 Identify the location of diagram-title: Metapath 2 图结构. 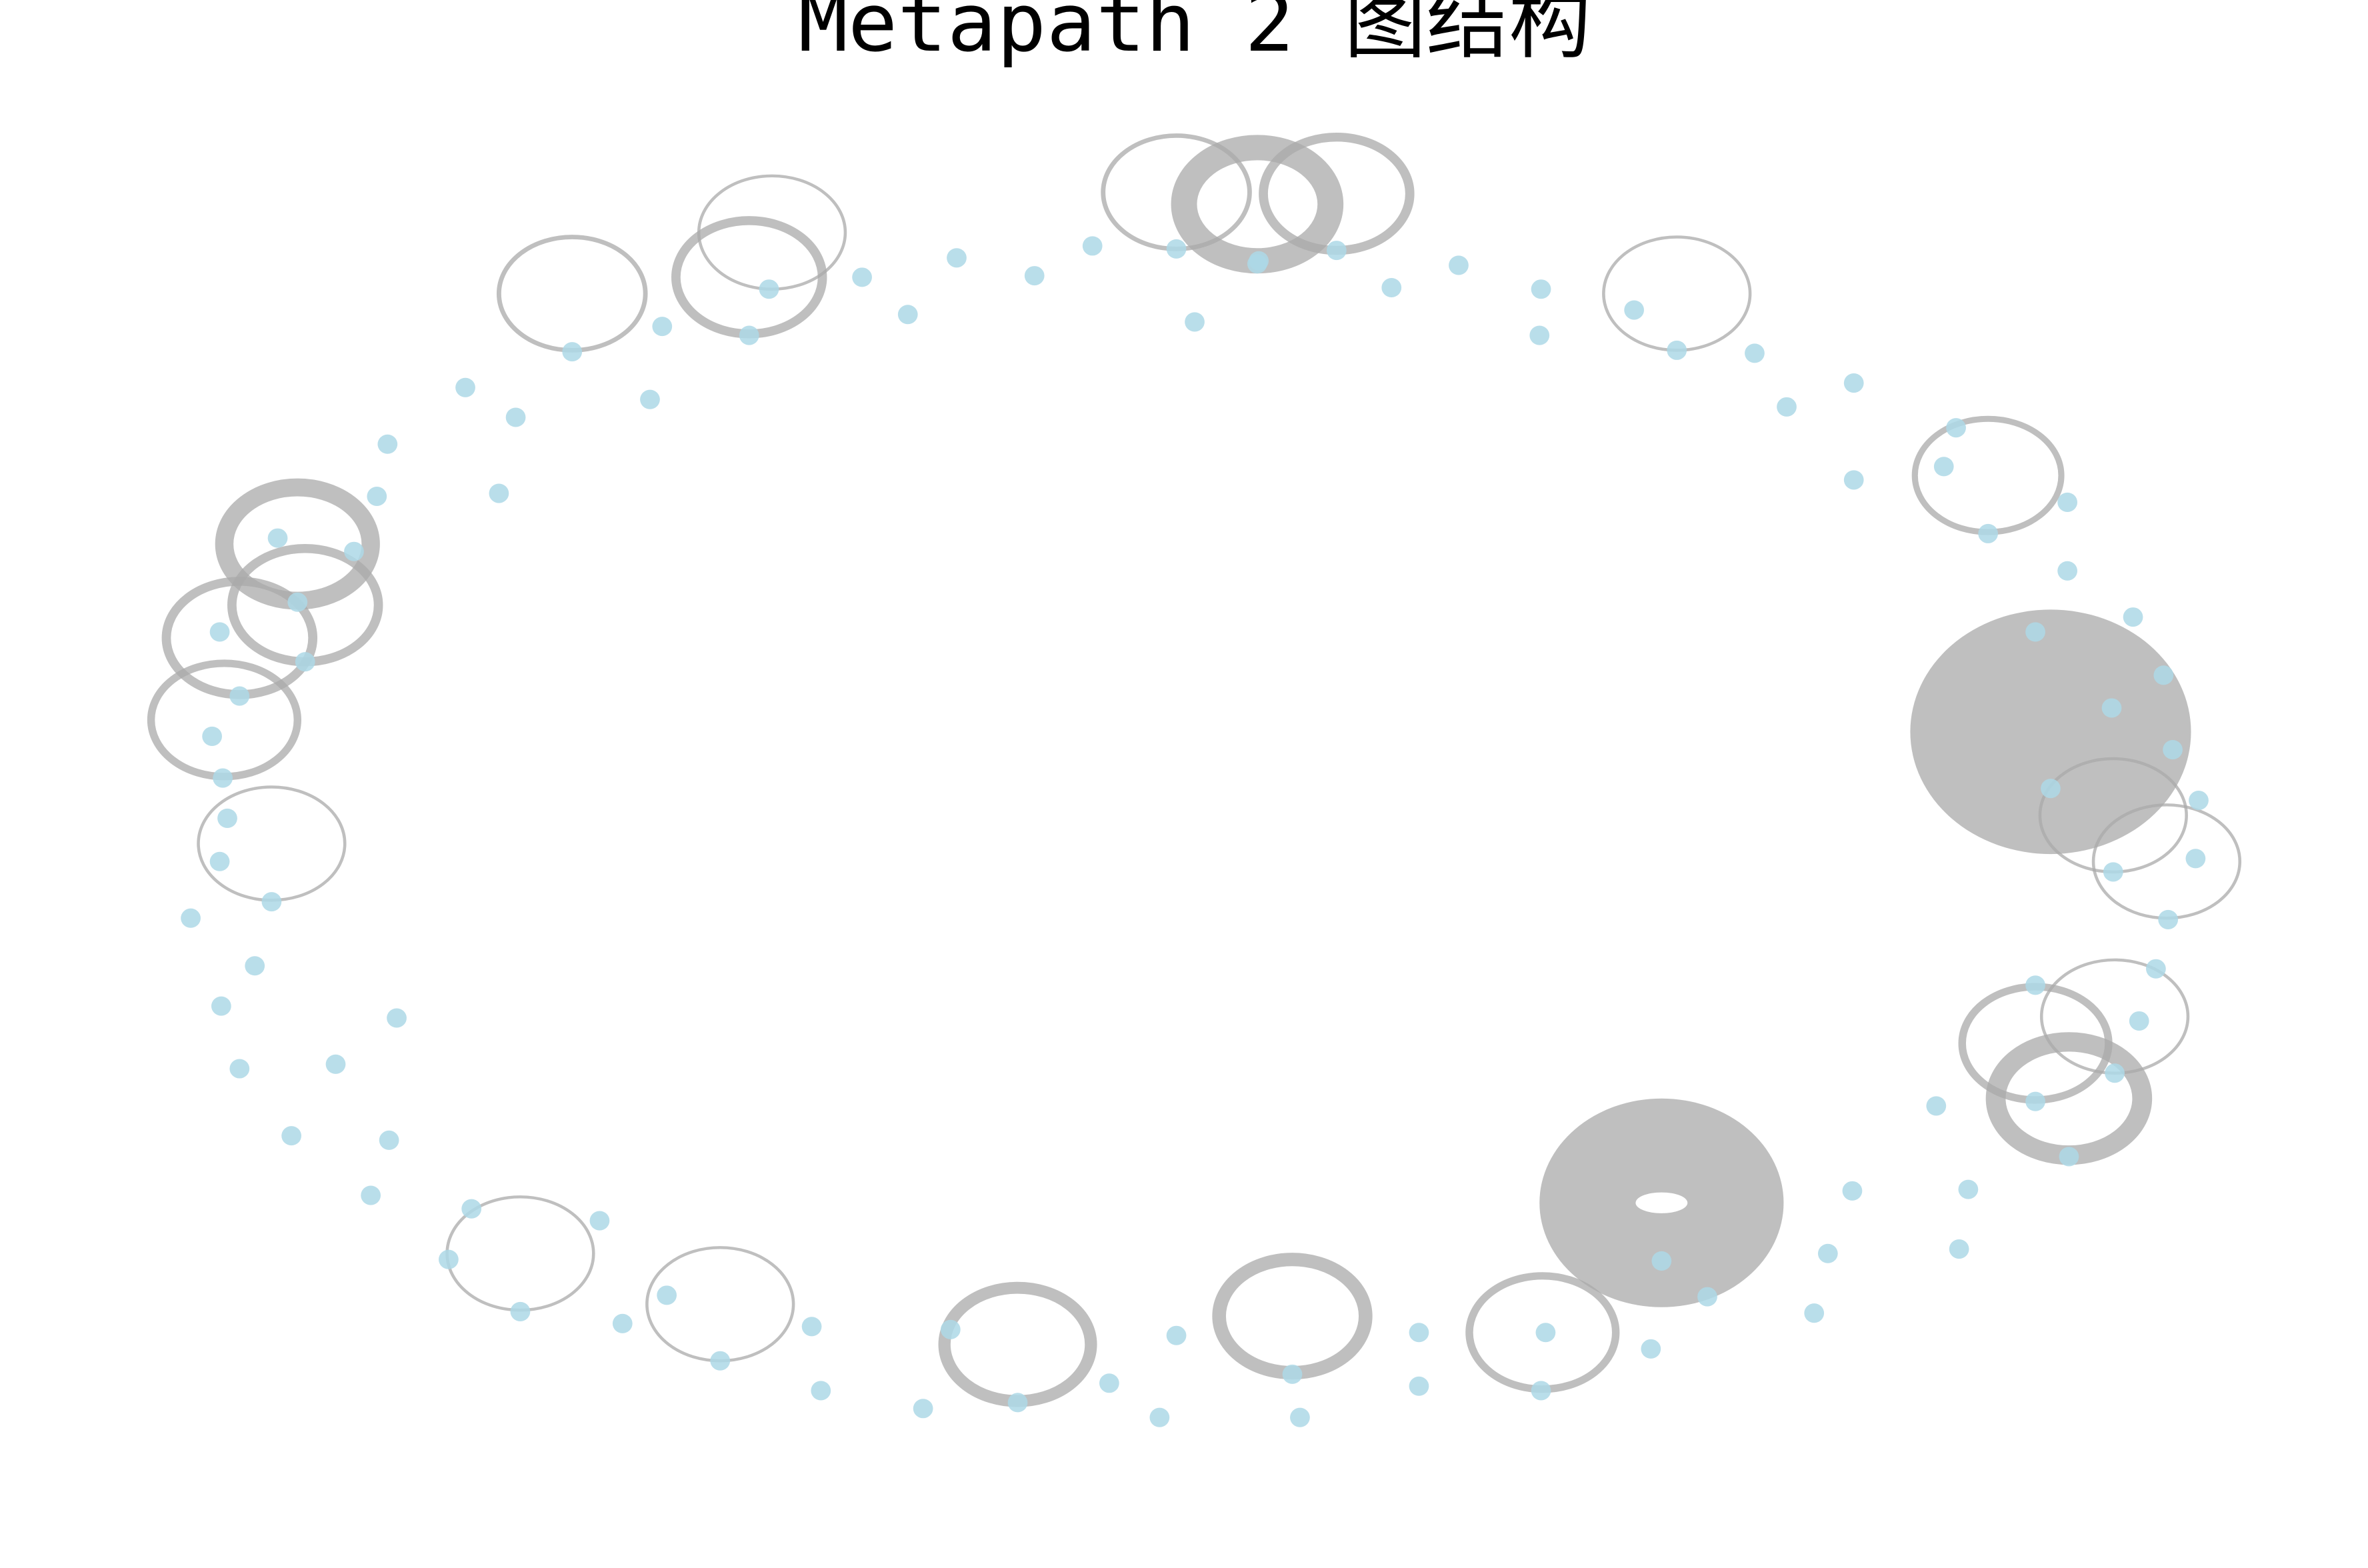
(1194, 35).